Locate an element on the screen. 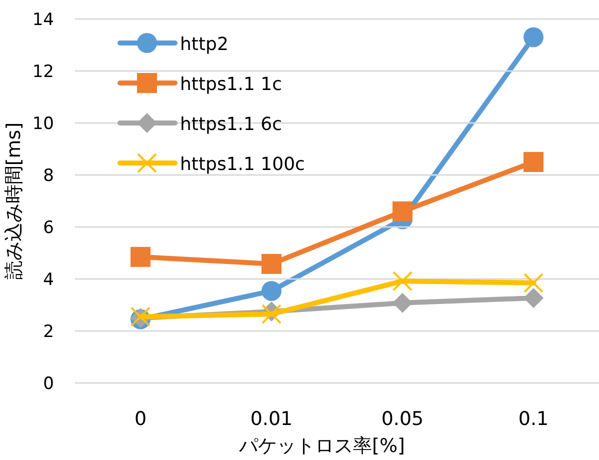 The height and width of the screenshot is (460, 599). y-tick-label: 14 is located at coordinates (43, 20).